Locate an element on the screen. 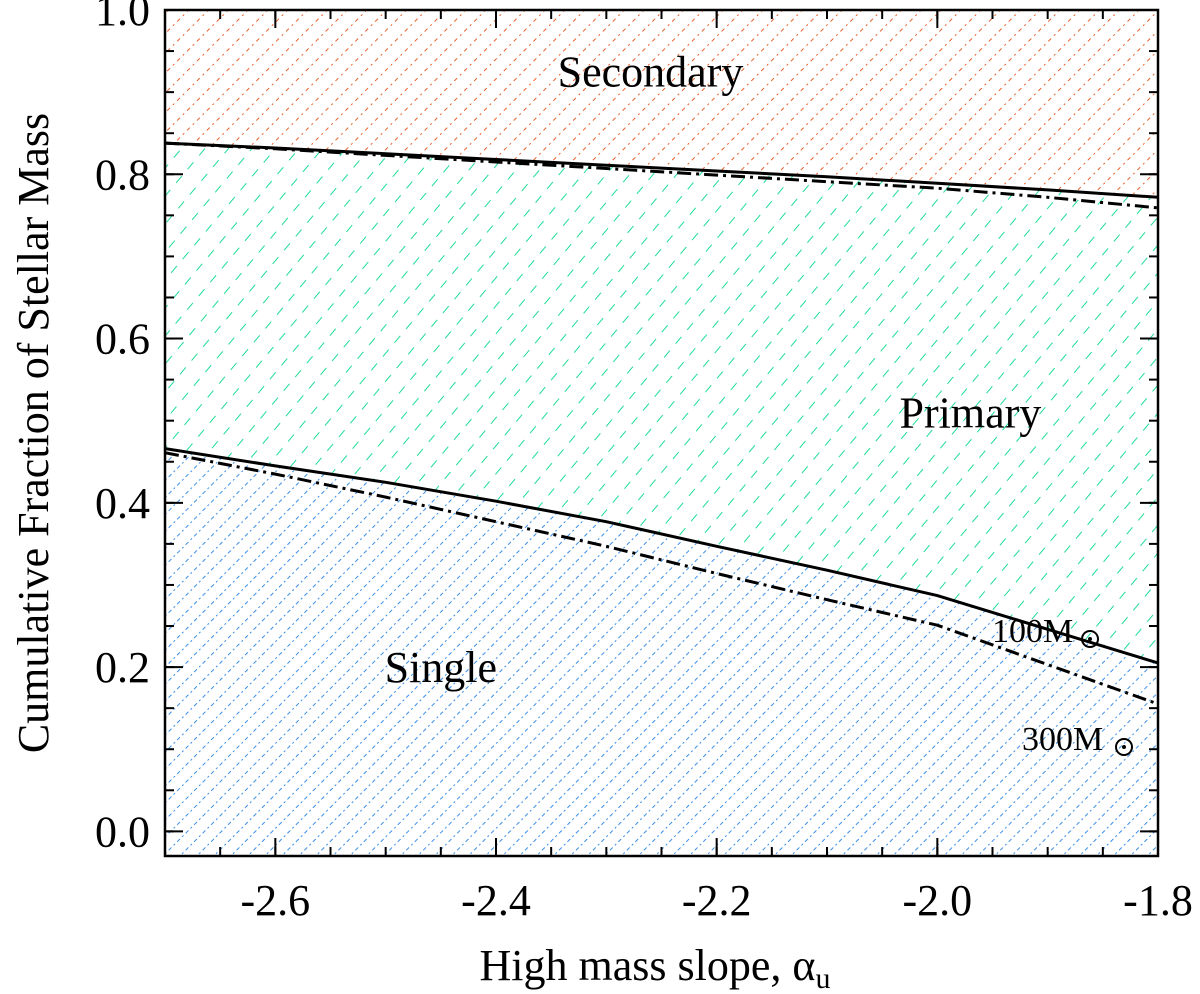  x-tick-label: -2.2 is located at coordinates (717, 900).